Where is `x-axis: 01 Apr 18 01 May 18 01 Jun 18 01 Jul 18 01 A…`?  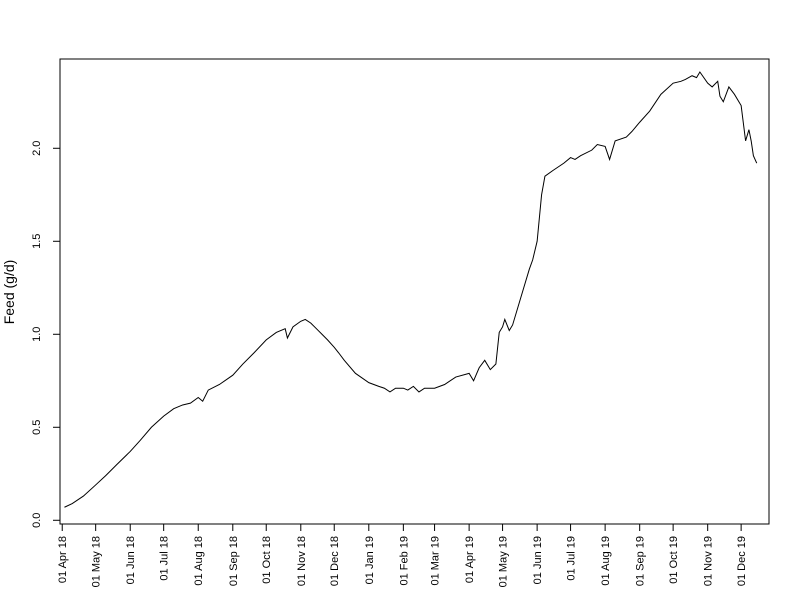 x-axis: 01 Apr 18 01 May 18 01 Jun 18 01 Jul 18 01 A… is located at coordinates (402, 555).